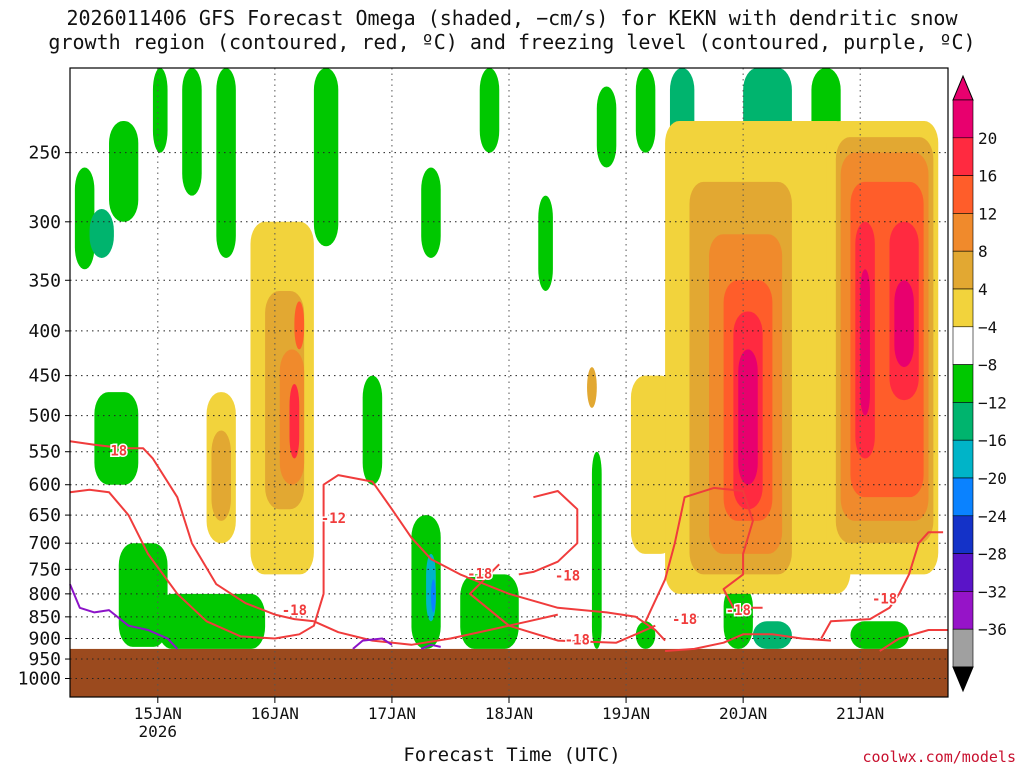  Describe the element at coordinates (44, 617) in the screenshot. I see `y-tick-label: 850` at that location.